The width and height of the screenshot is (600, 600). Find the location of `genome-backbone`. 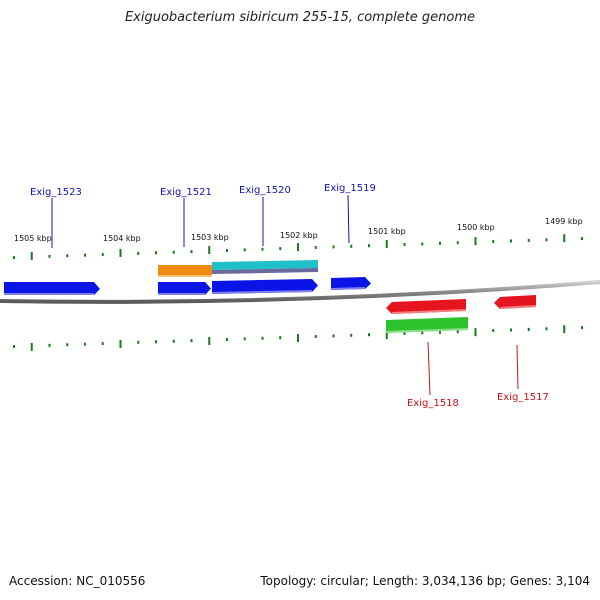

genome-backbone is located at coordinates (300, 292).